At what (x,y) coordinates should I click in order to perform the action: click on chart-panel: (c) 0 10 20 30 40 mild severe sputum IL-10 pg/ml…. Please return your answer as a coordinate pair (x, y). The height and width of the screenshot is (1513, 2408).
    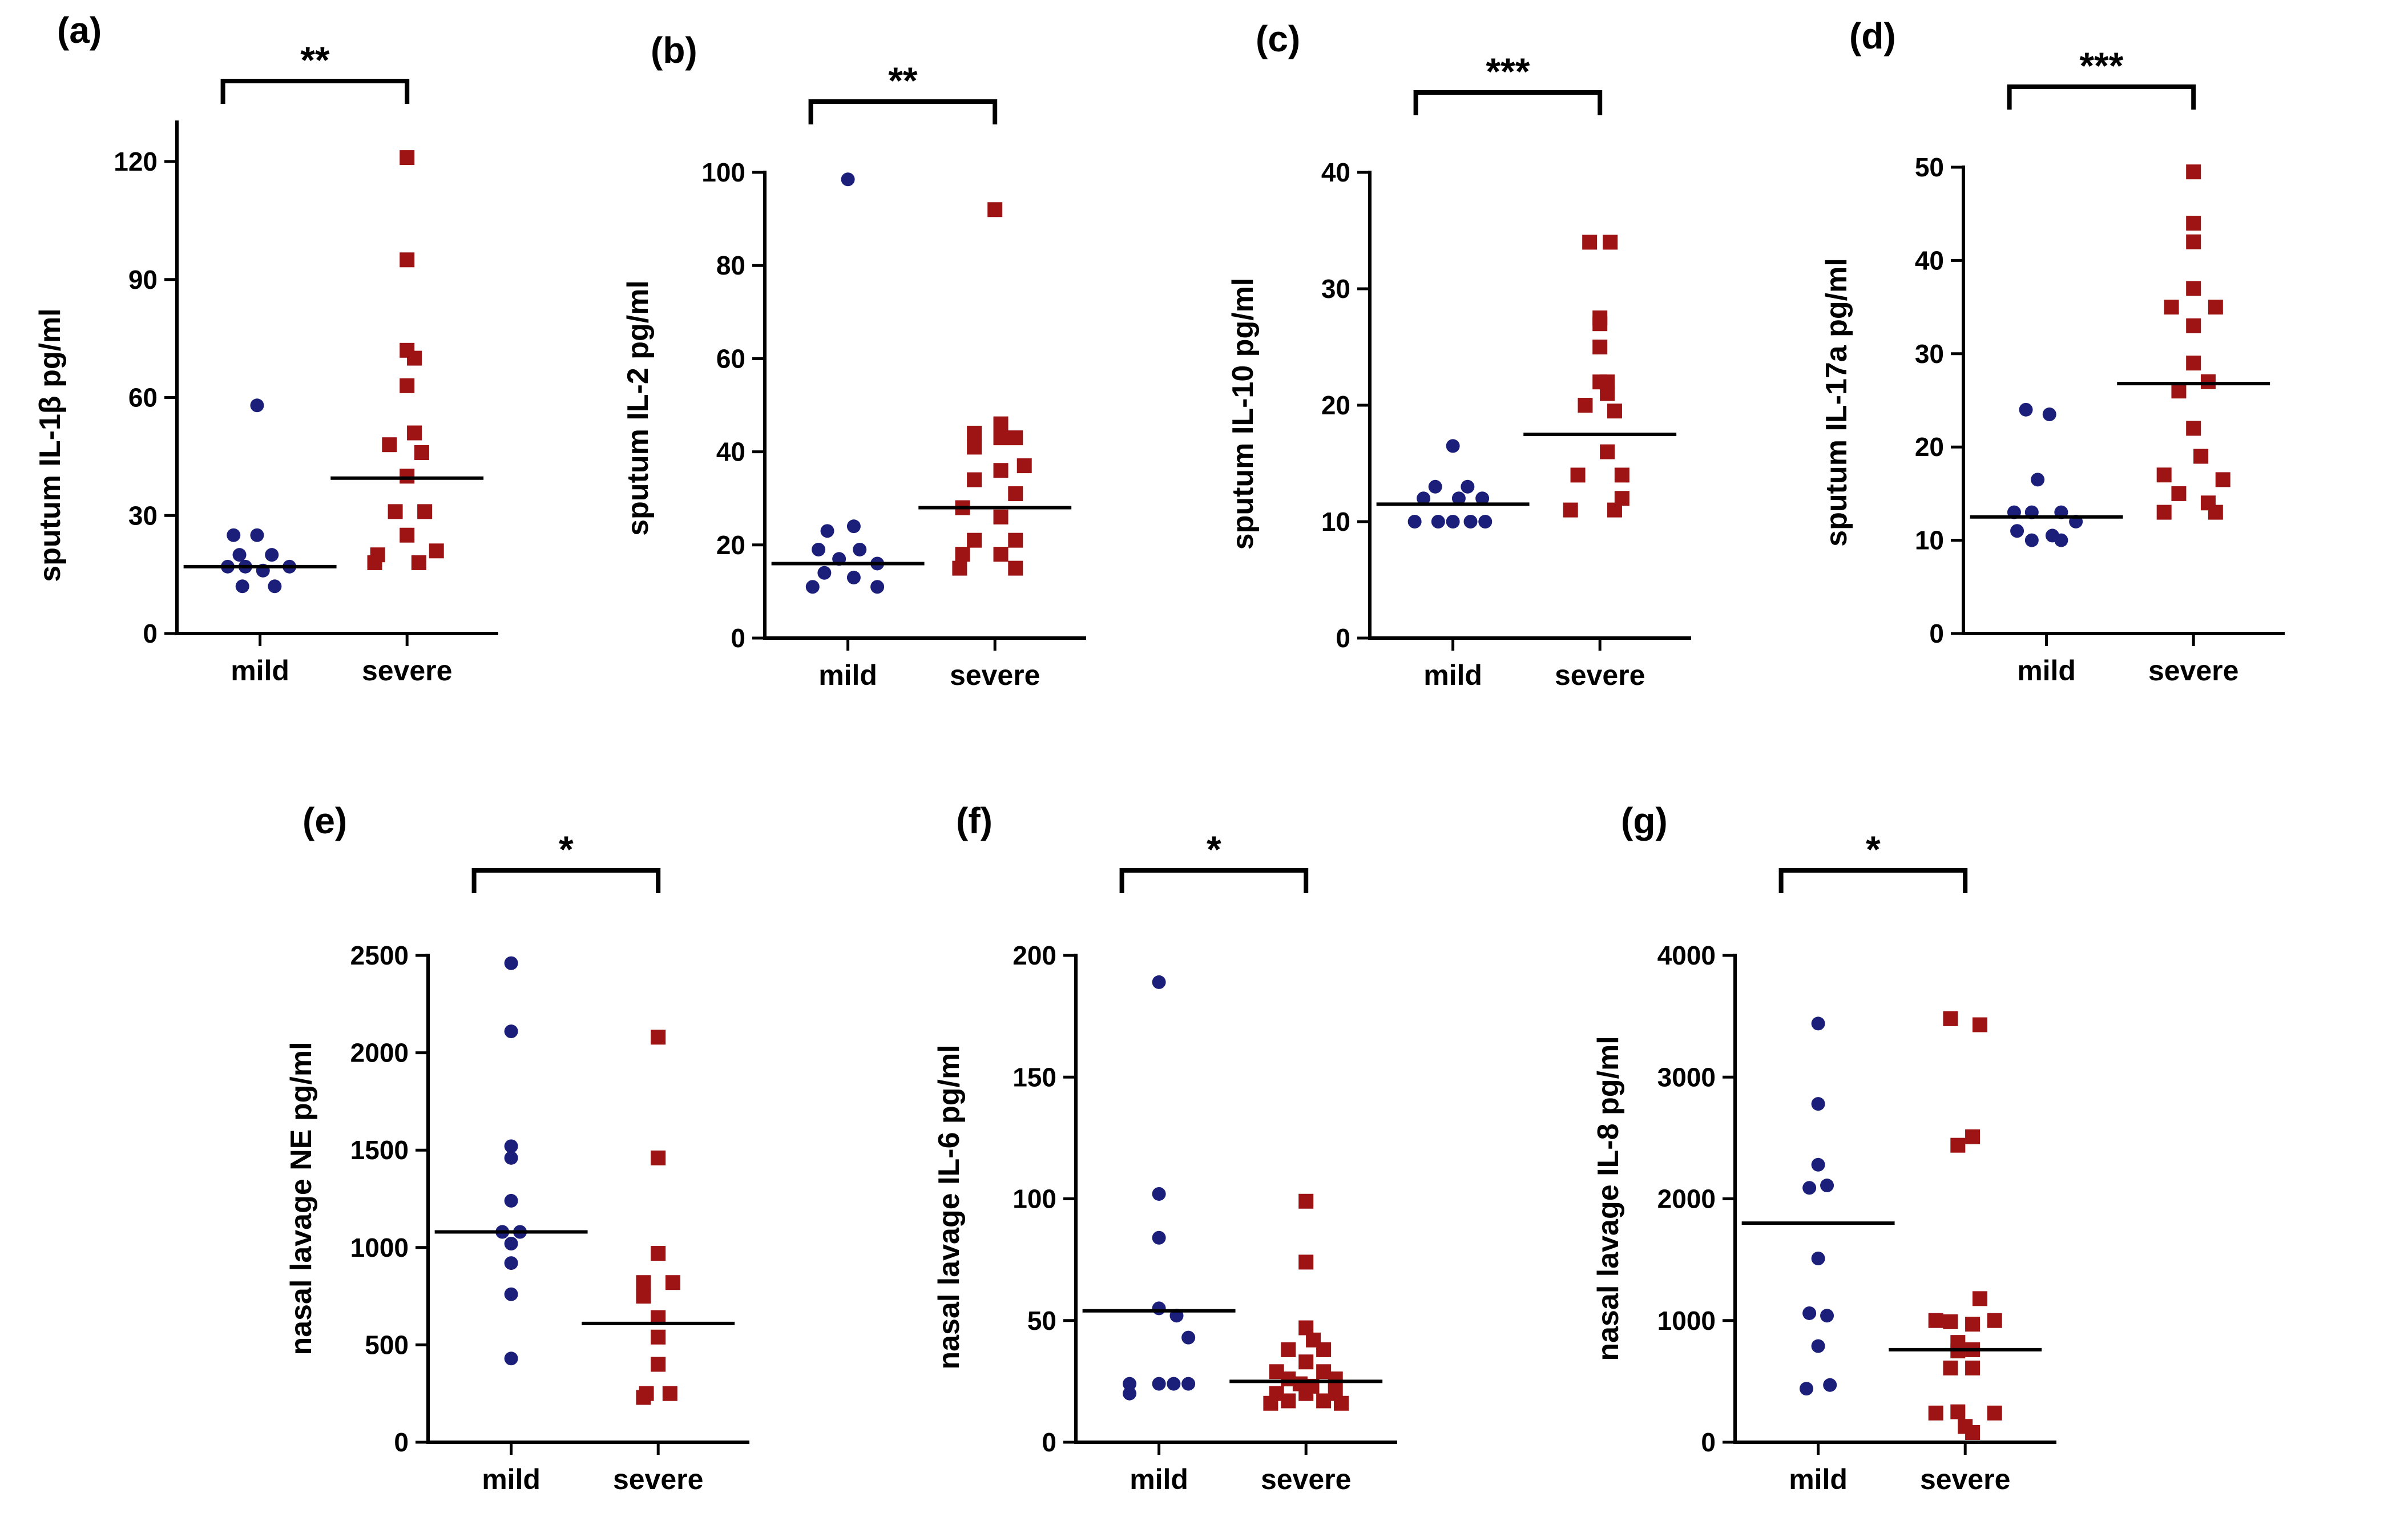
    Looking at the image, I should click on (1459, 354).